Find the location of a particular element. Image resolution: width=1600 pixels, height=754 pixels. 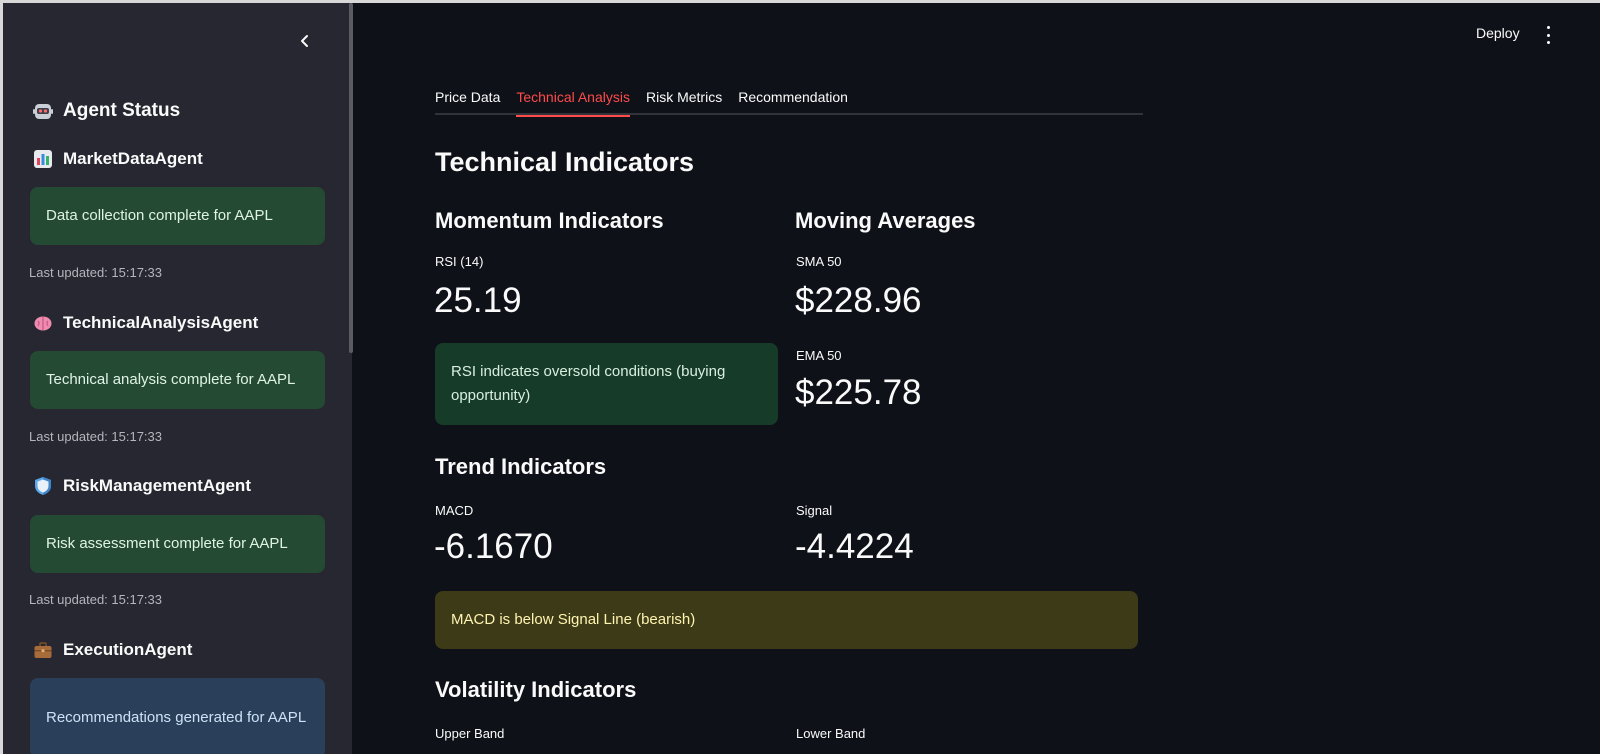

macd-label: MACD is located at coordinates (454, 510).